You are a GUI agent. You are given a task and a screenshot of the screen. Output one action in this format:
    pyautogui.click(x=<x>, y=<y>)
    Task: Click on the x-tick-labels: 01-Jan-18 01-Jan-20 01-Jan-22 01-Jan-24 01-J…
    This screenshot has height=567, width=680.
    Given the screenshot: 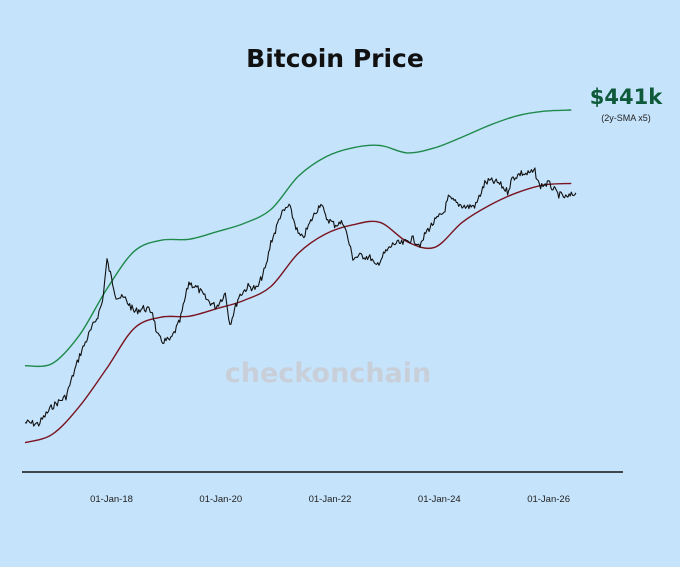 What is the action you would take?
    pyautogui.click(x=330, y=499)
    